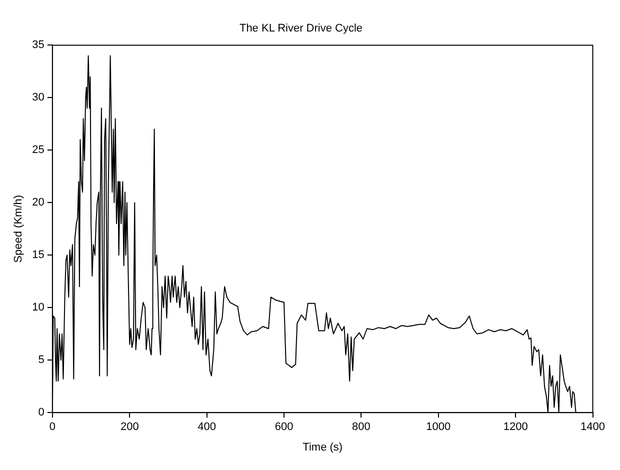 The image size is (620, 470). What do you see at coordinates (38, 150) in the screenshot?
I see `y-tick-label: 25` at bounding box center [38, 150].